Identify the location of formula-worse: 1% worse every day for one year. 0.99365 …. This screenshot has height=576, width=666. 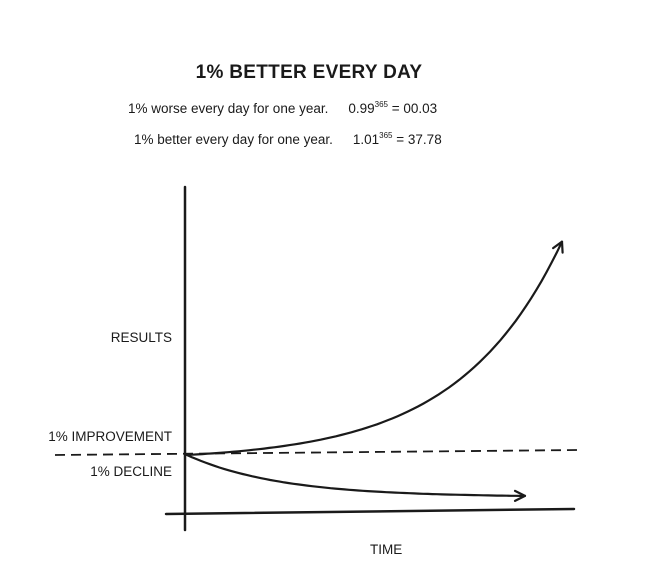
(282, 108).